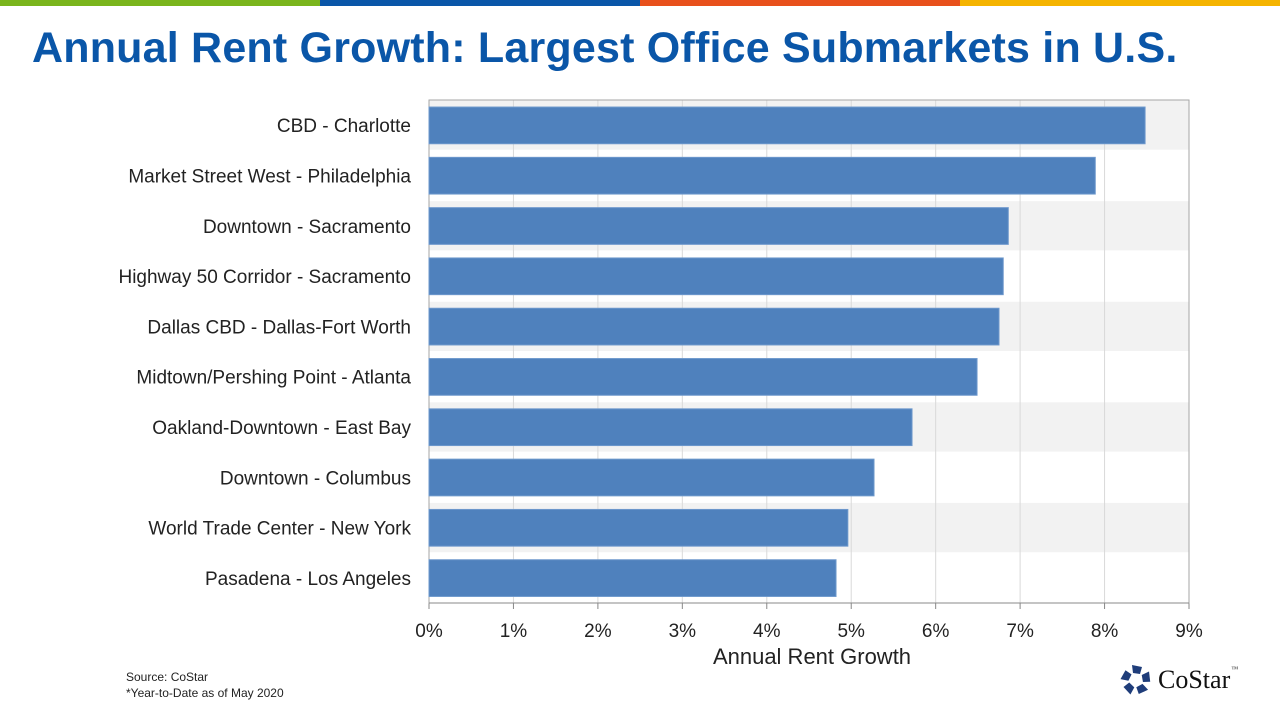 Image resolution: width=1280 pixels, height=720 pixels. Describe the element at coordinates (767, 631) in the screenshot. I see `x-tick-label: 4%` at that location.